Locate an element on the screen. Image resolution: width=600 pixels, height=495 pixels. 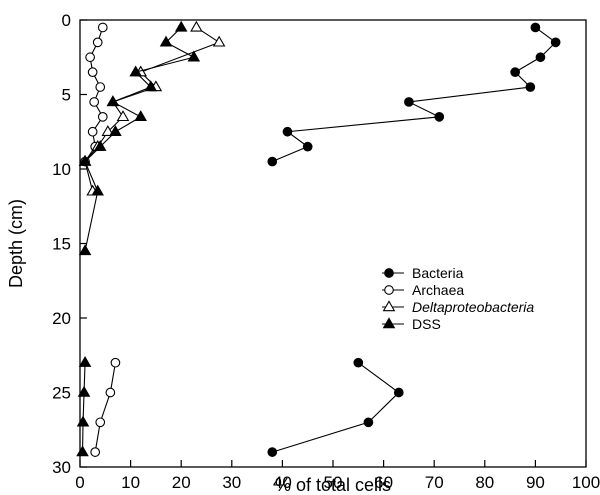
legend-marker-deltaproteobacteria is located at coordinates (389, 306).